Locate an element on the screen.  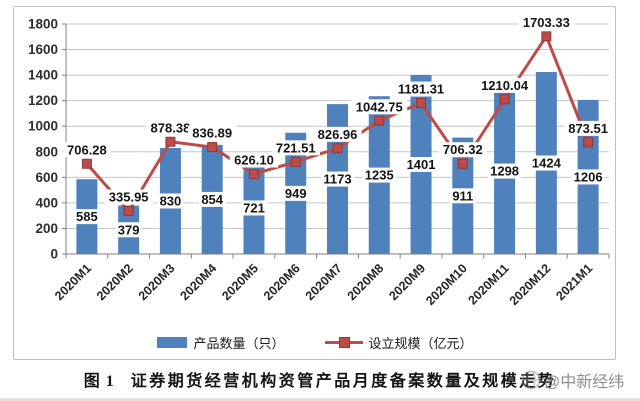
watermark: @中新经纬 is located at coordinates (572, 380).